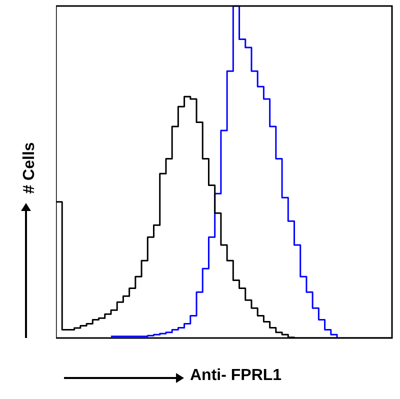 Image resolution: width=400 pixels, height=399 pixels. What do you see at coordinates (236, 376) in the screenshot?
I see `x-axis-title: Anti- FPRL1` at bounding box center [236, 376].